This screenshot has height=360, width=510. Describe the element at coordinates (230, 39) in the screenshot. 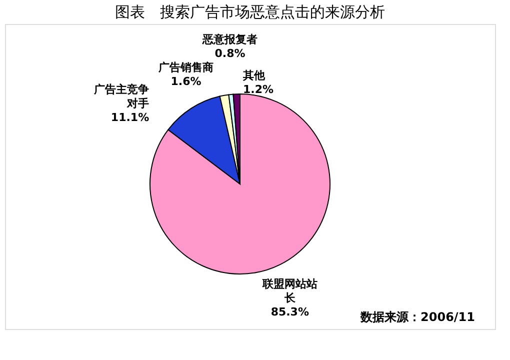

I see `slice-label: 恶意报复者` at that location.